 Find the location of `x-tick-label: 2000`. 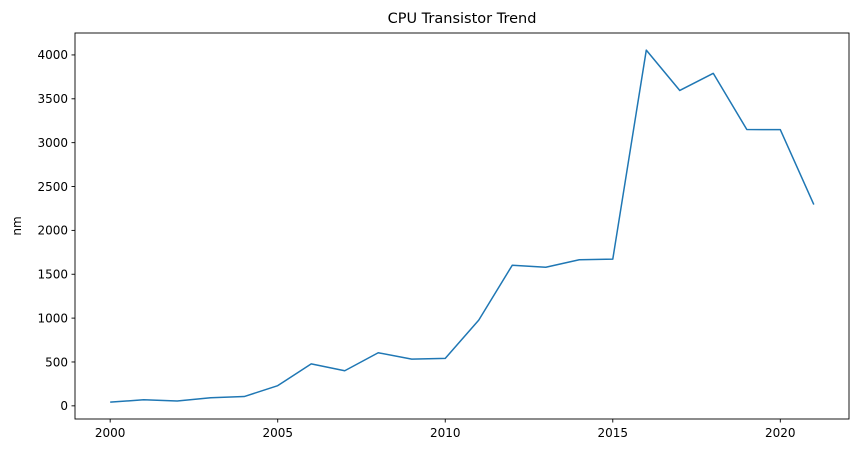

x-tick-label: 2000 is located at coordinates (110, 433).